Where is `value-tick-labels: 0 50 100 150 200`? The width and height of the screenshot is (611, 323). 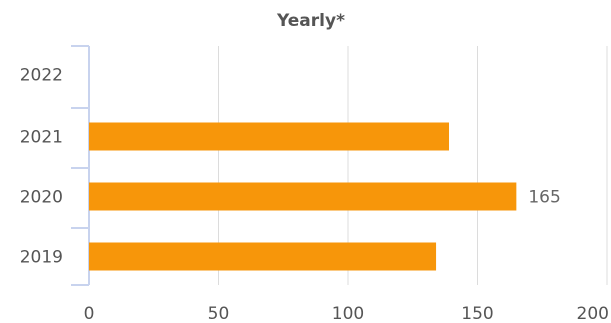 value-tick-labels: 0 50 100 150 200 is located at coordinates (346, 313).